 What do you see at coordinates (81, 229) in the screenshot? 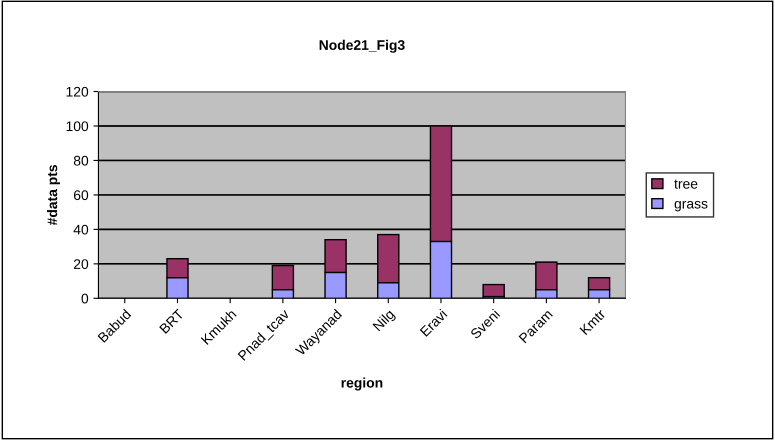
I see `y-tick-label: 40` at bounding box center [81, 229].